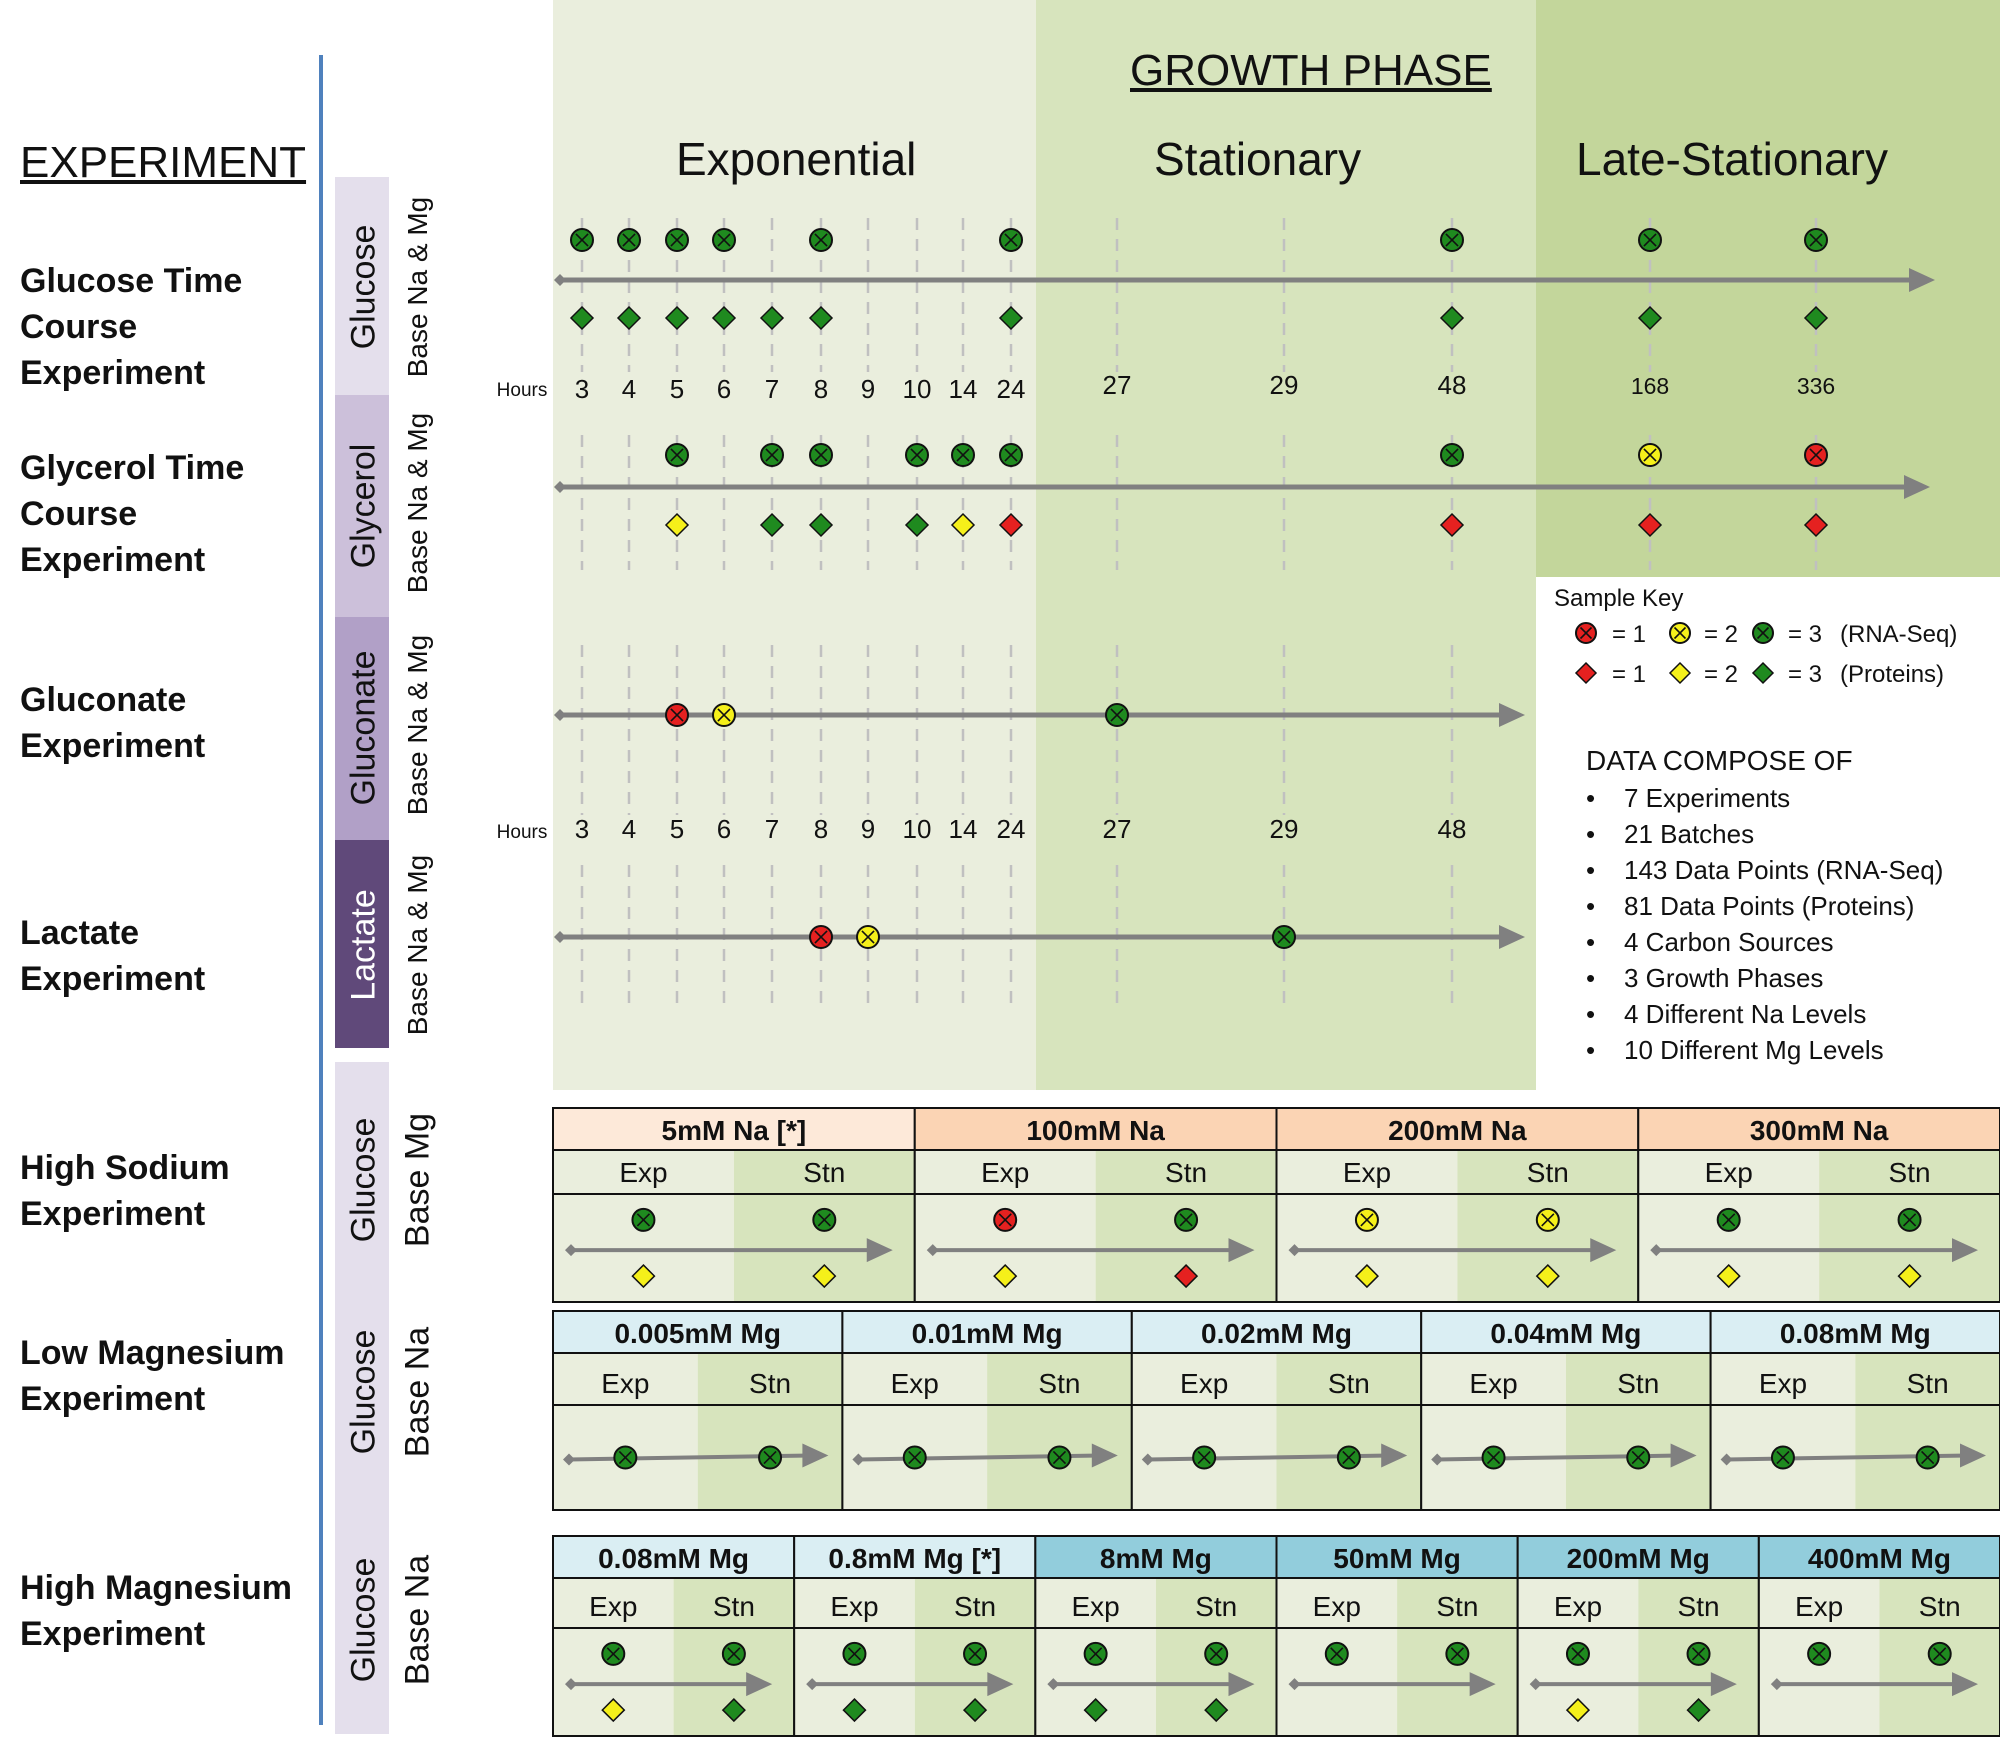 The image size is (2000, 1750). I want to click on hour-tick-top-8: 8, so click(821, 389).